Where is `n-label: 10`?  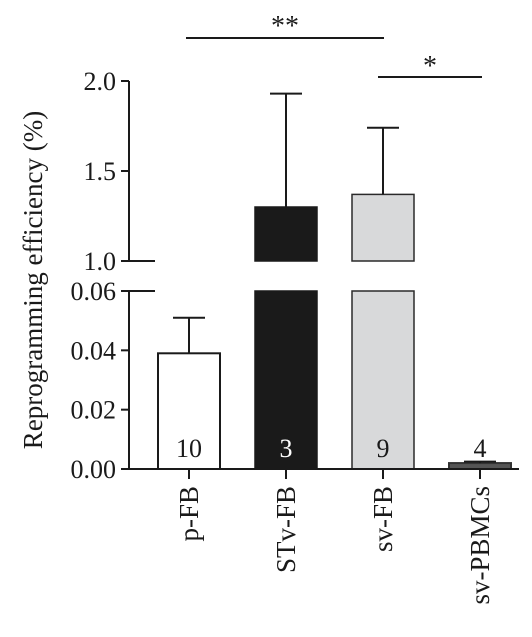 n-label: 10 is located at coordinates (189, 448).